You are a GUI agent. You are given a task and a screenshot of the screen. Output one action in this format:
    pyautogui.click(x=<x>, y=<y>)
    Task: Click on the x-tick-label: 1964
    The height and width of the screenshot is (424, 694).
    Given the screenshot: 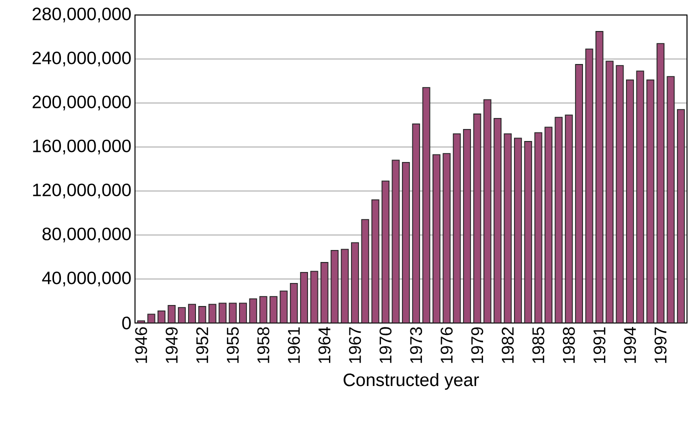 What is the action you would take?
    pyautogui.click(x=324, y=345)
    